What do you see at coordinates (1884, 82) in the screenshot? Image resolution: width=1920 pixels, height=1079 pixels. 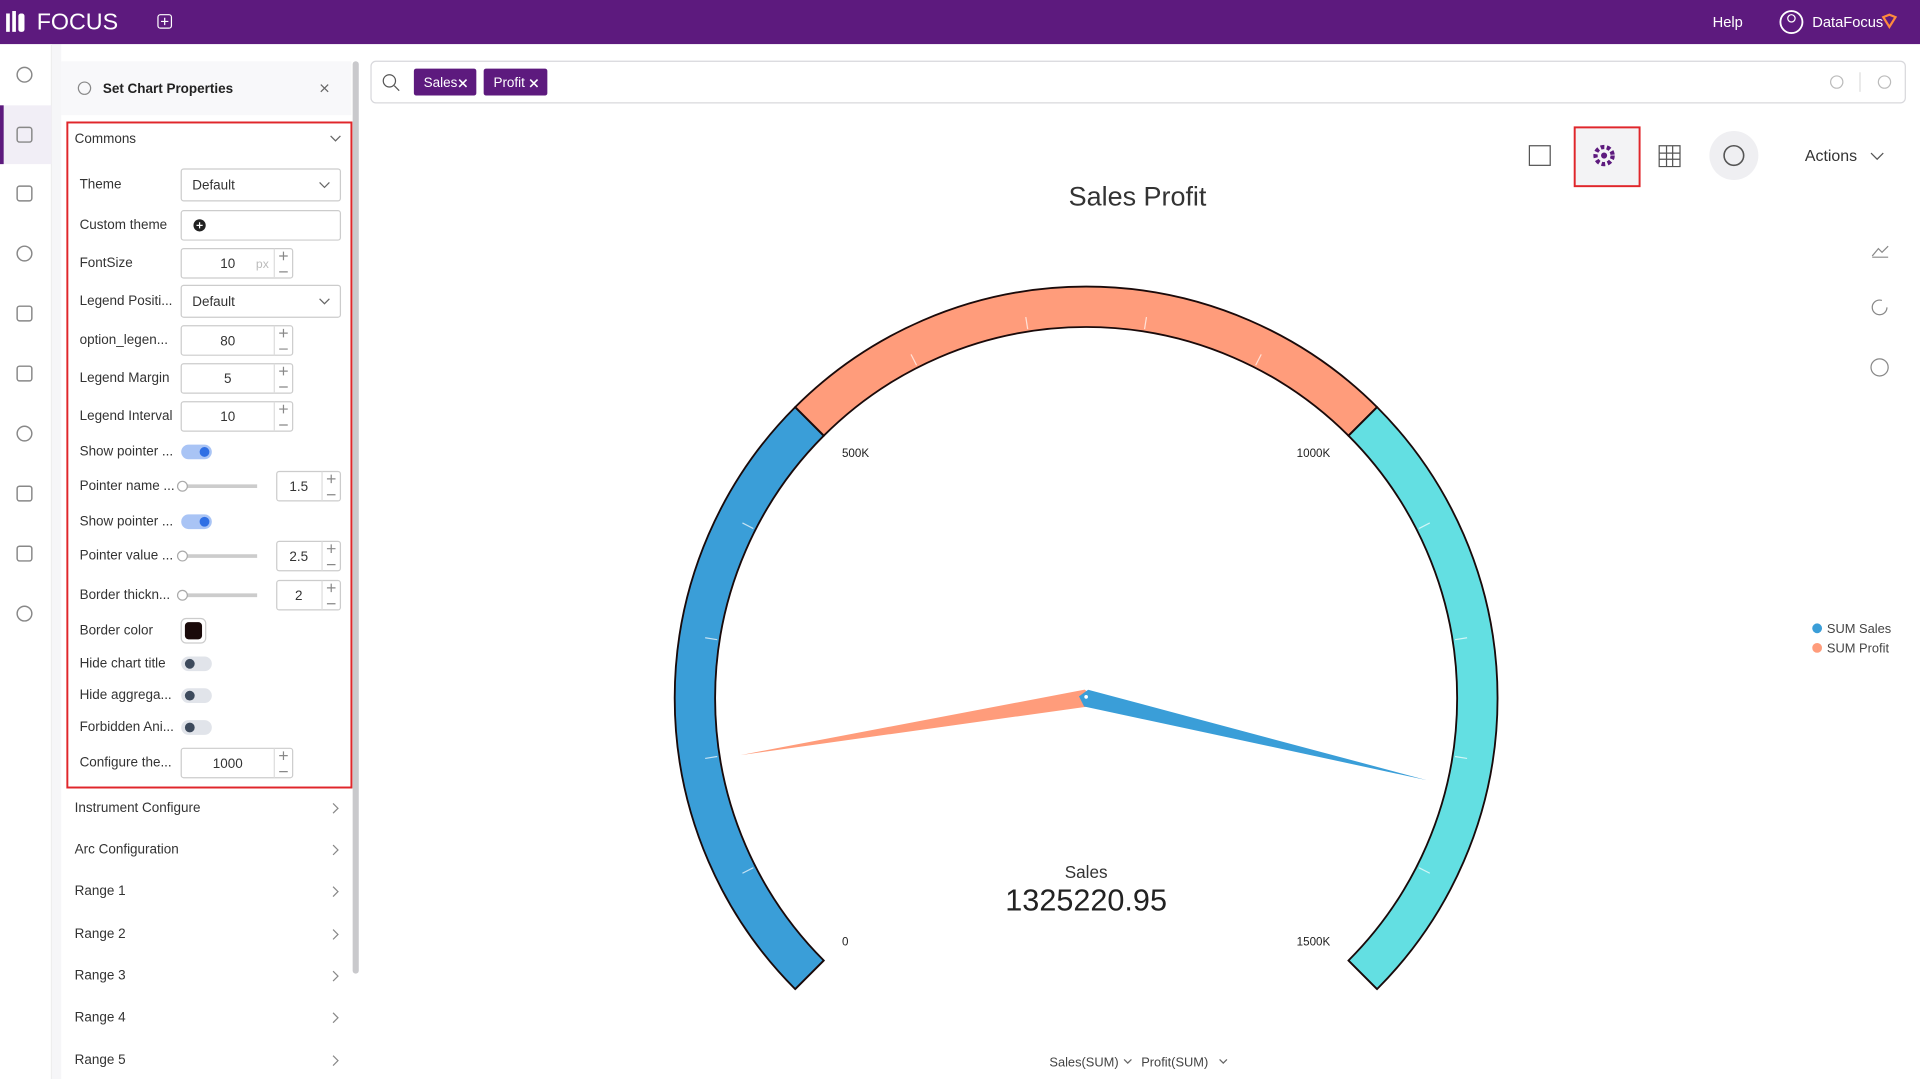 I see `refresh-button` at bounding box center [1884, 82].